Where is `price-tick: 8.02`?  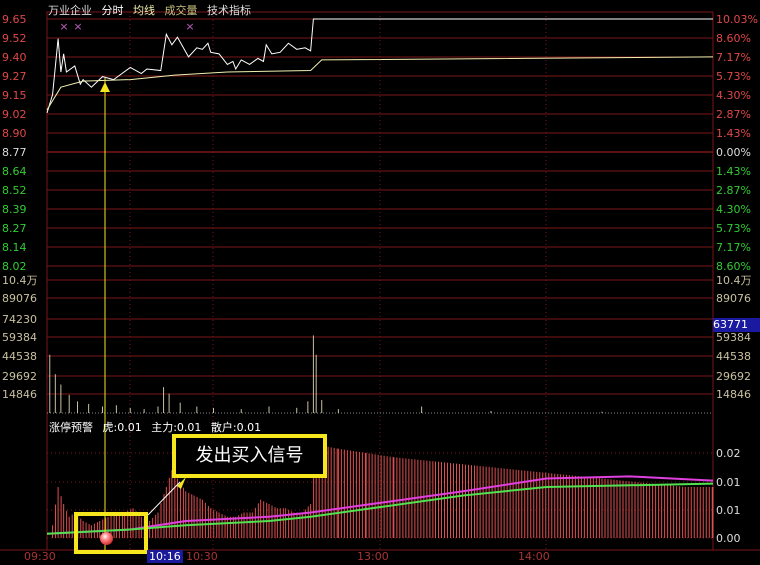
price-tick: 8.02 is located at coordinates (14, 266).